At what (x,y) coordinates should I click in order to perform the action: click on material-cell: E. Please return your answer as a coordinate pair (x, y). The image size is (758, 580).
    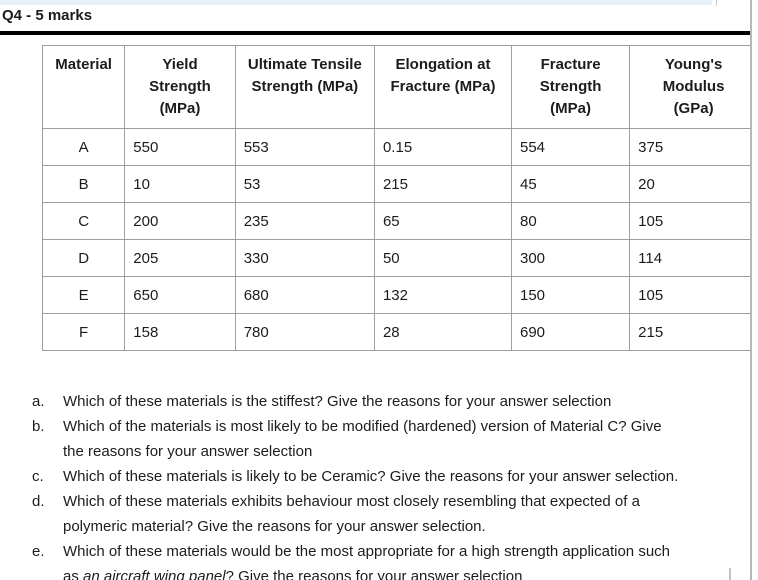
    Looking at the image, I should click on (83, 295).